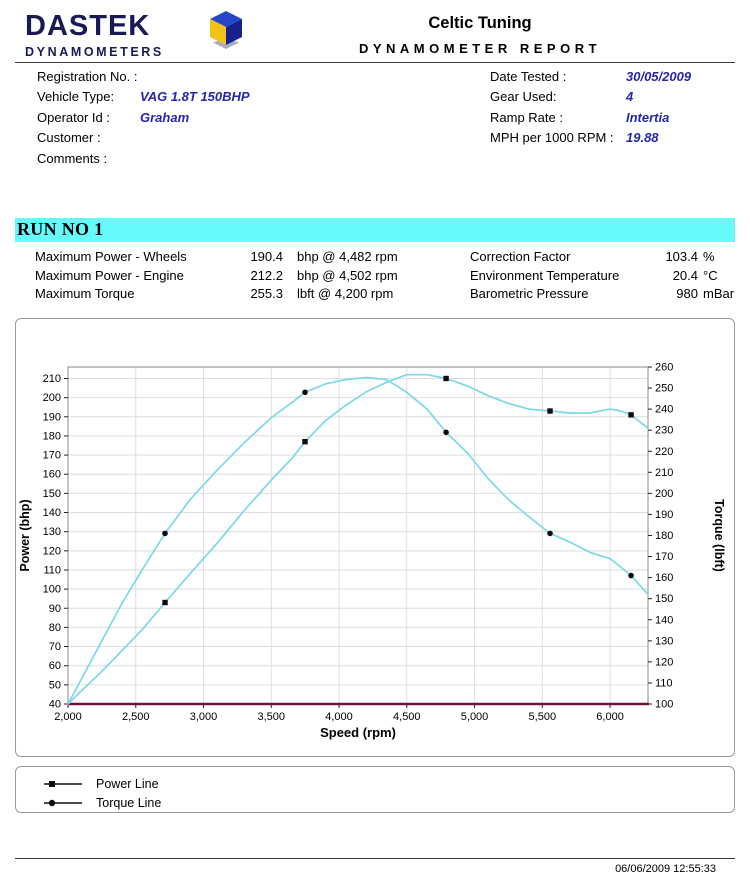 This screenshot has width=750, height=887. What do you see at coordinates (111, 256) in the screenshot?
I see `stat-label: Maximum Power - Wheels` at bounding box center [111, 256].